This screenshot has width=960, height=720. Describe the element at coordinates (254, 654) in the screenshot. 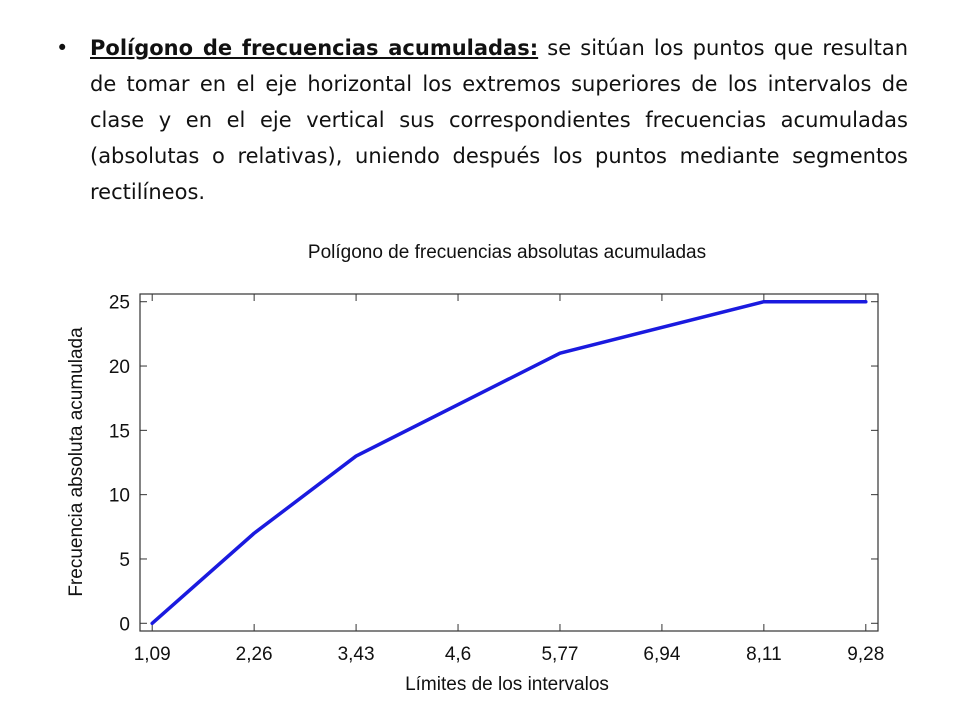

I see `x-tick-label: 2,26` at that location.